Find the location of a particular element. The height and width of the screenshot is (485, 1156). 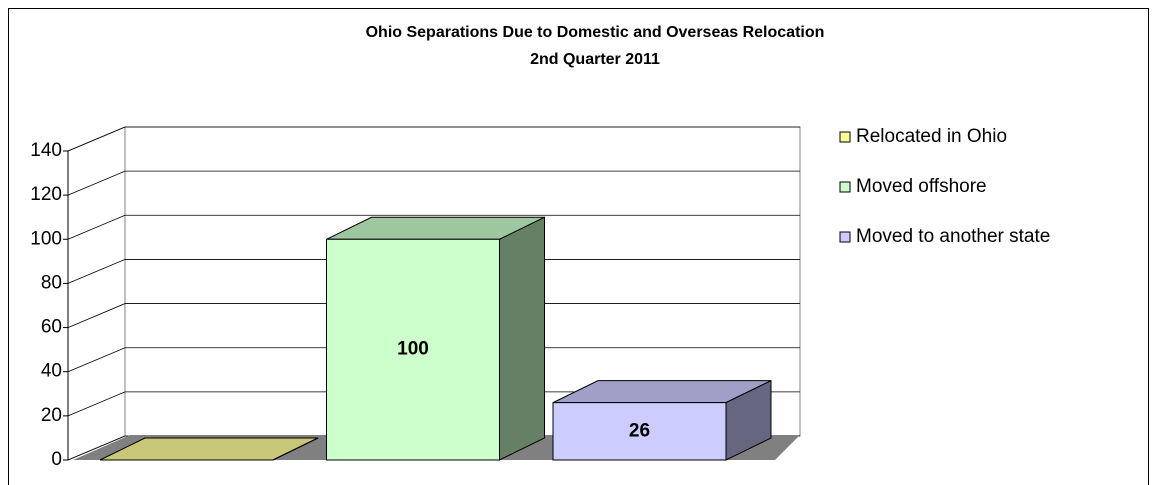

y-tick-label: 100 is located at coordinates (46, 238).